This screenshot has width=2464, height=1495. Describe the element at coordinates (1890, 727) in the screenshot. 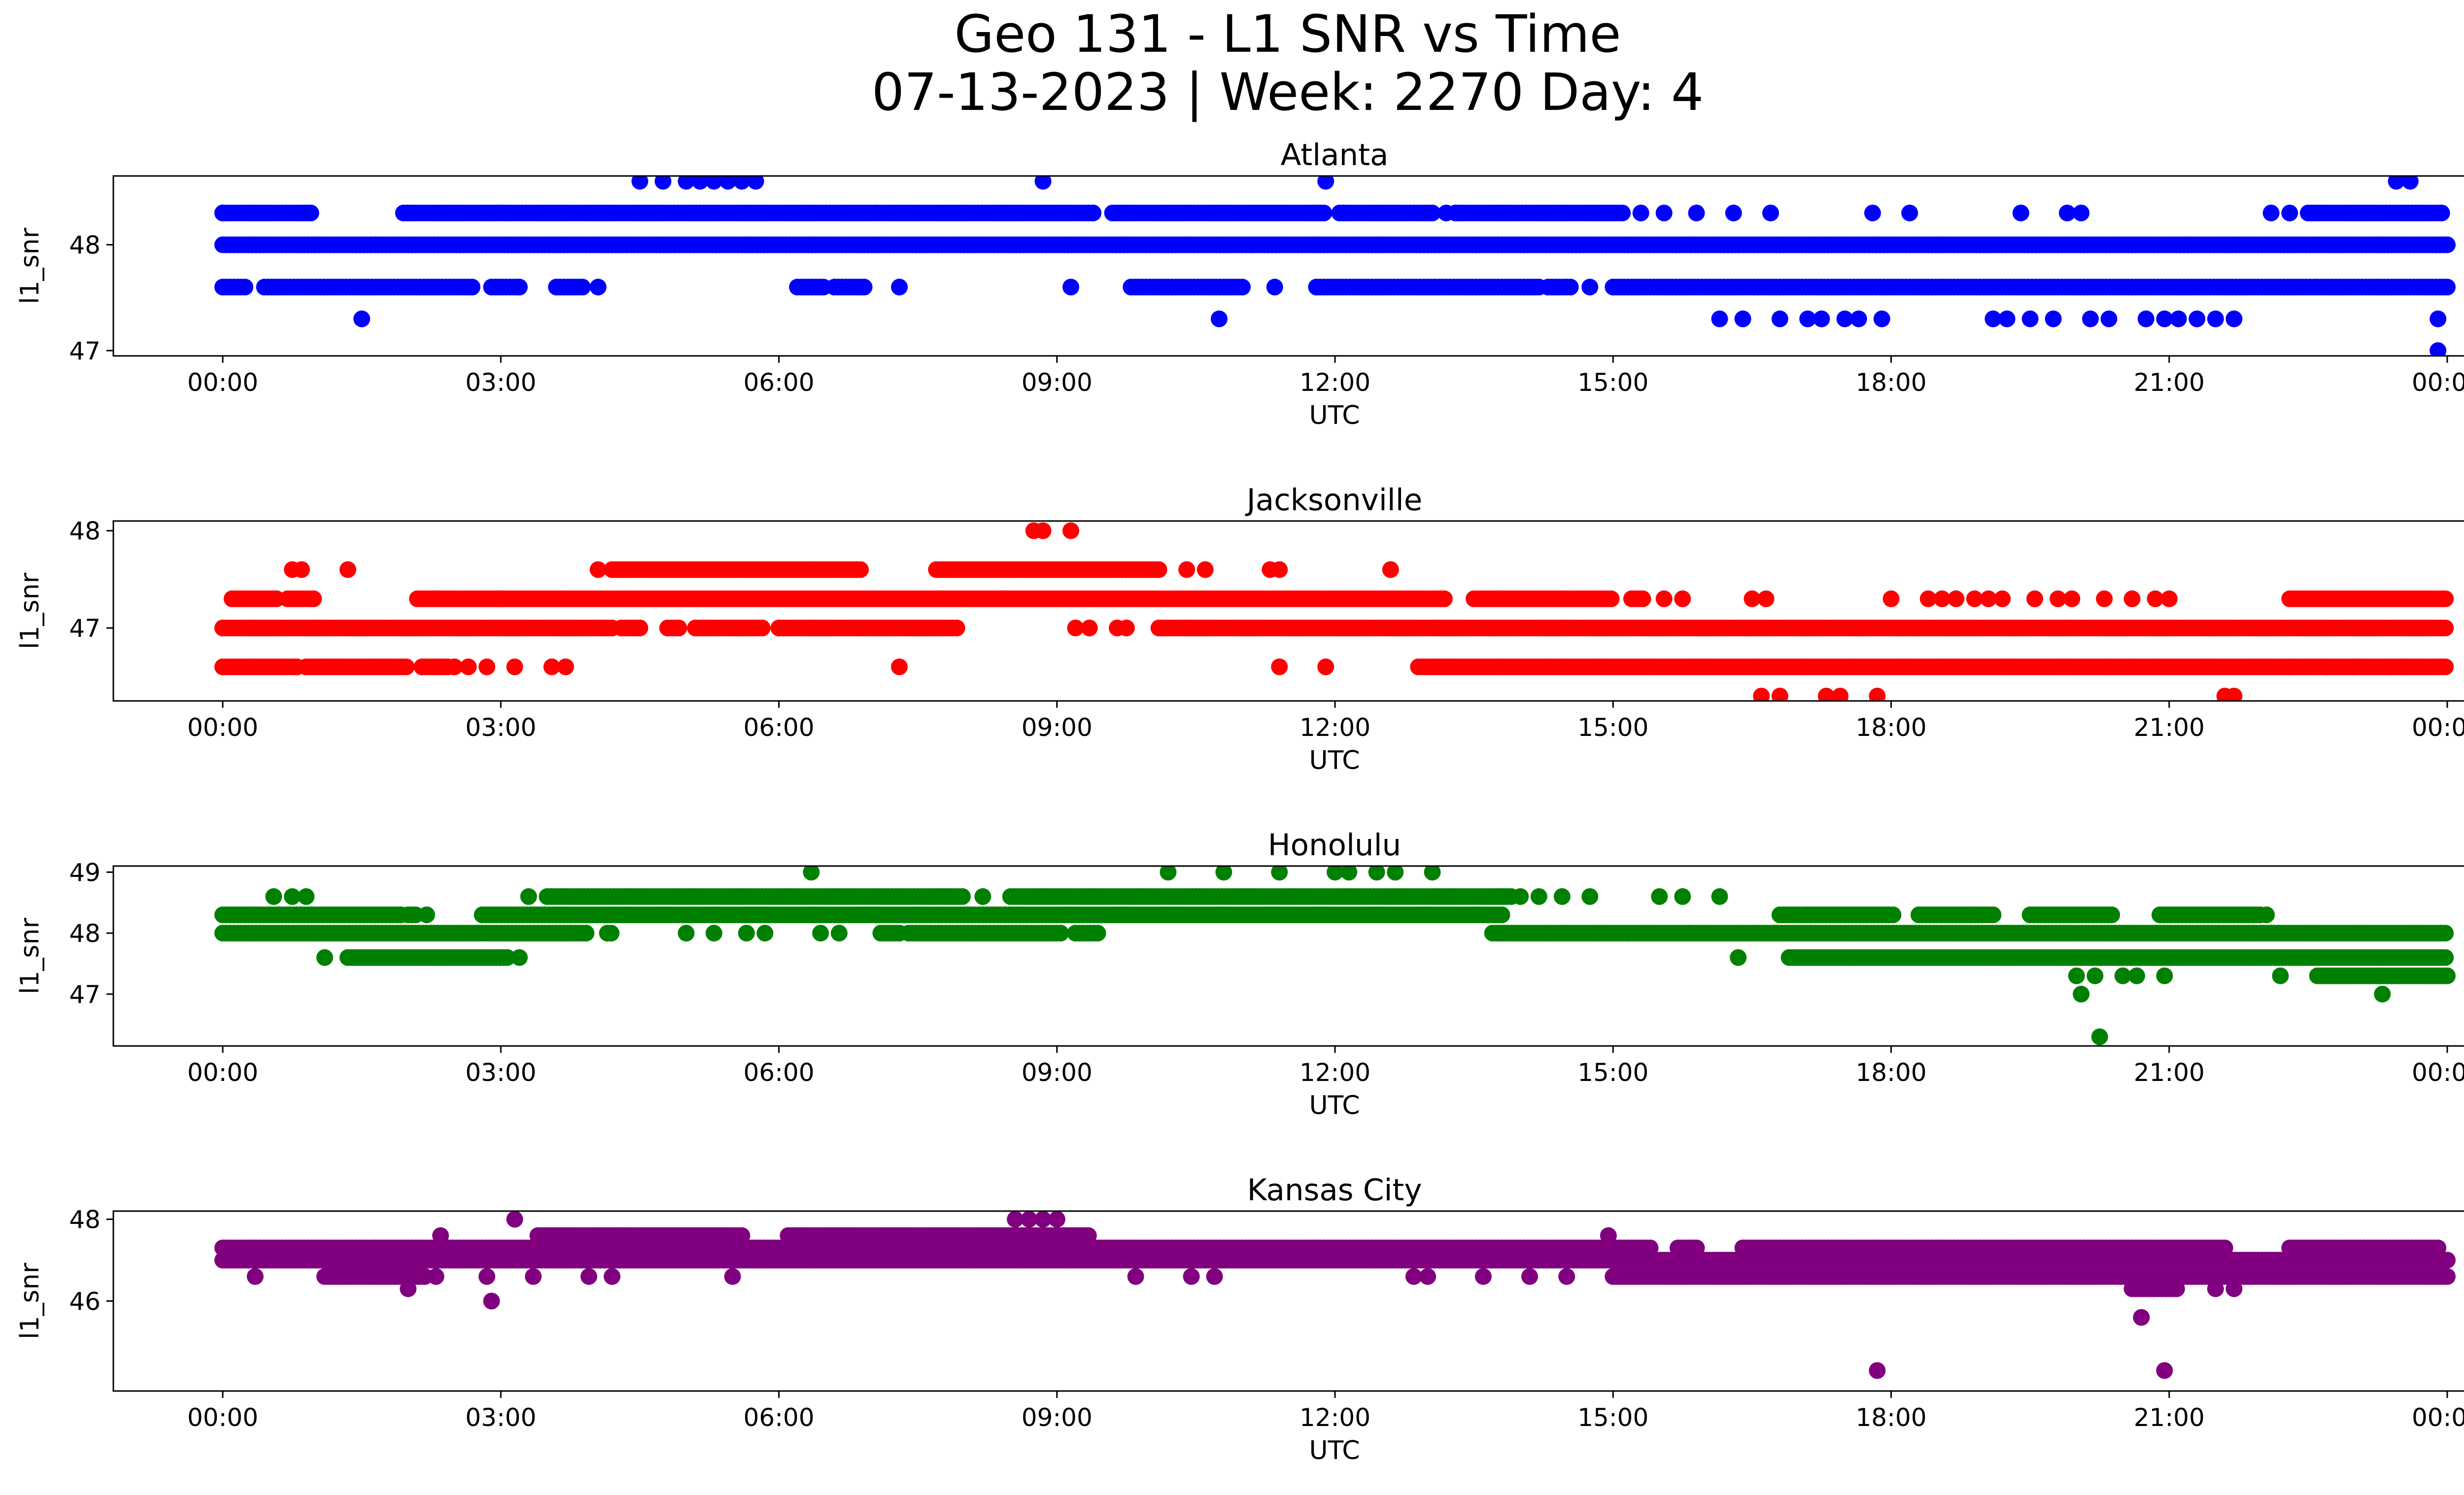

I see `x-tick-label: 18:00` at that location.